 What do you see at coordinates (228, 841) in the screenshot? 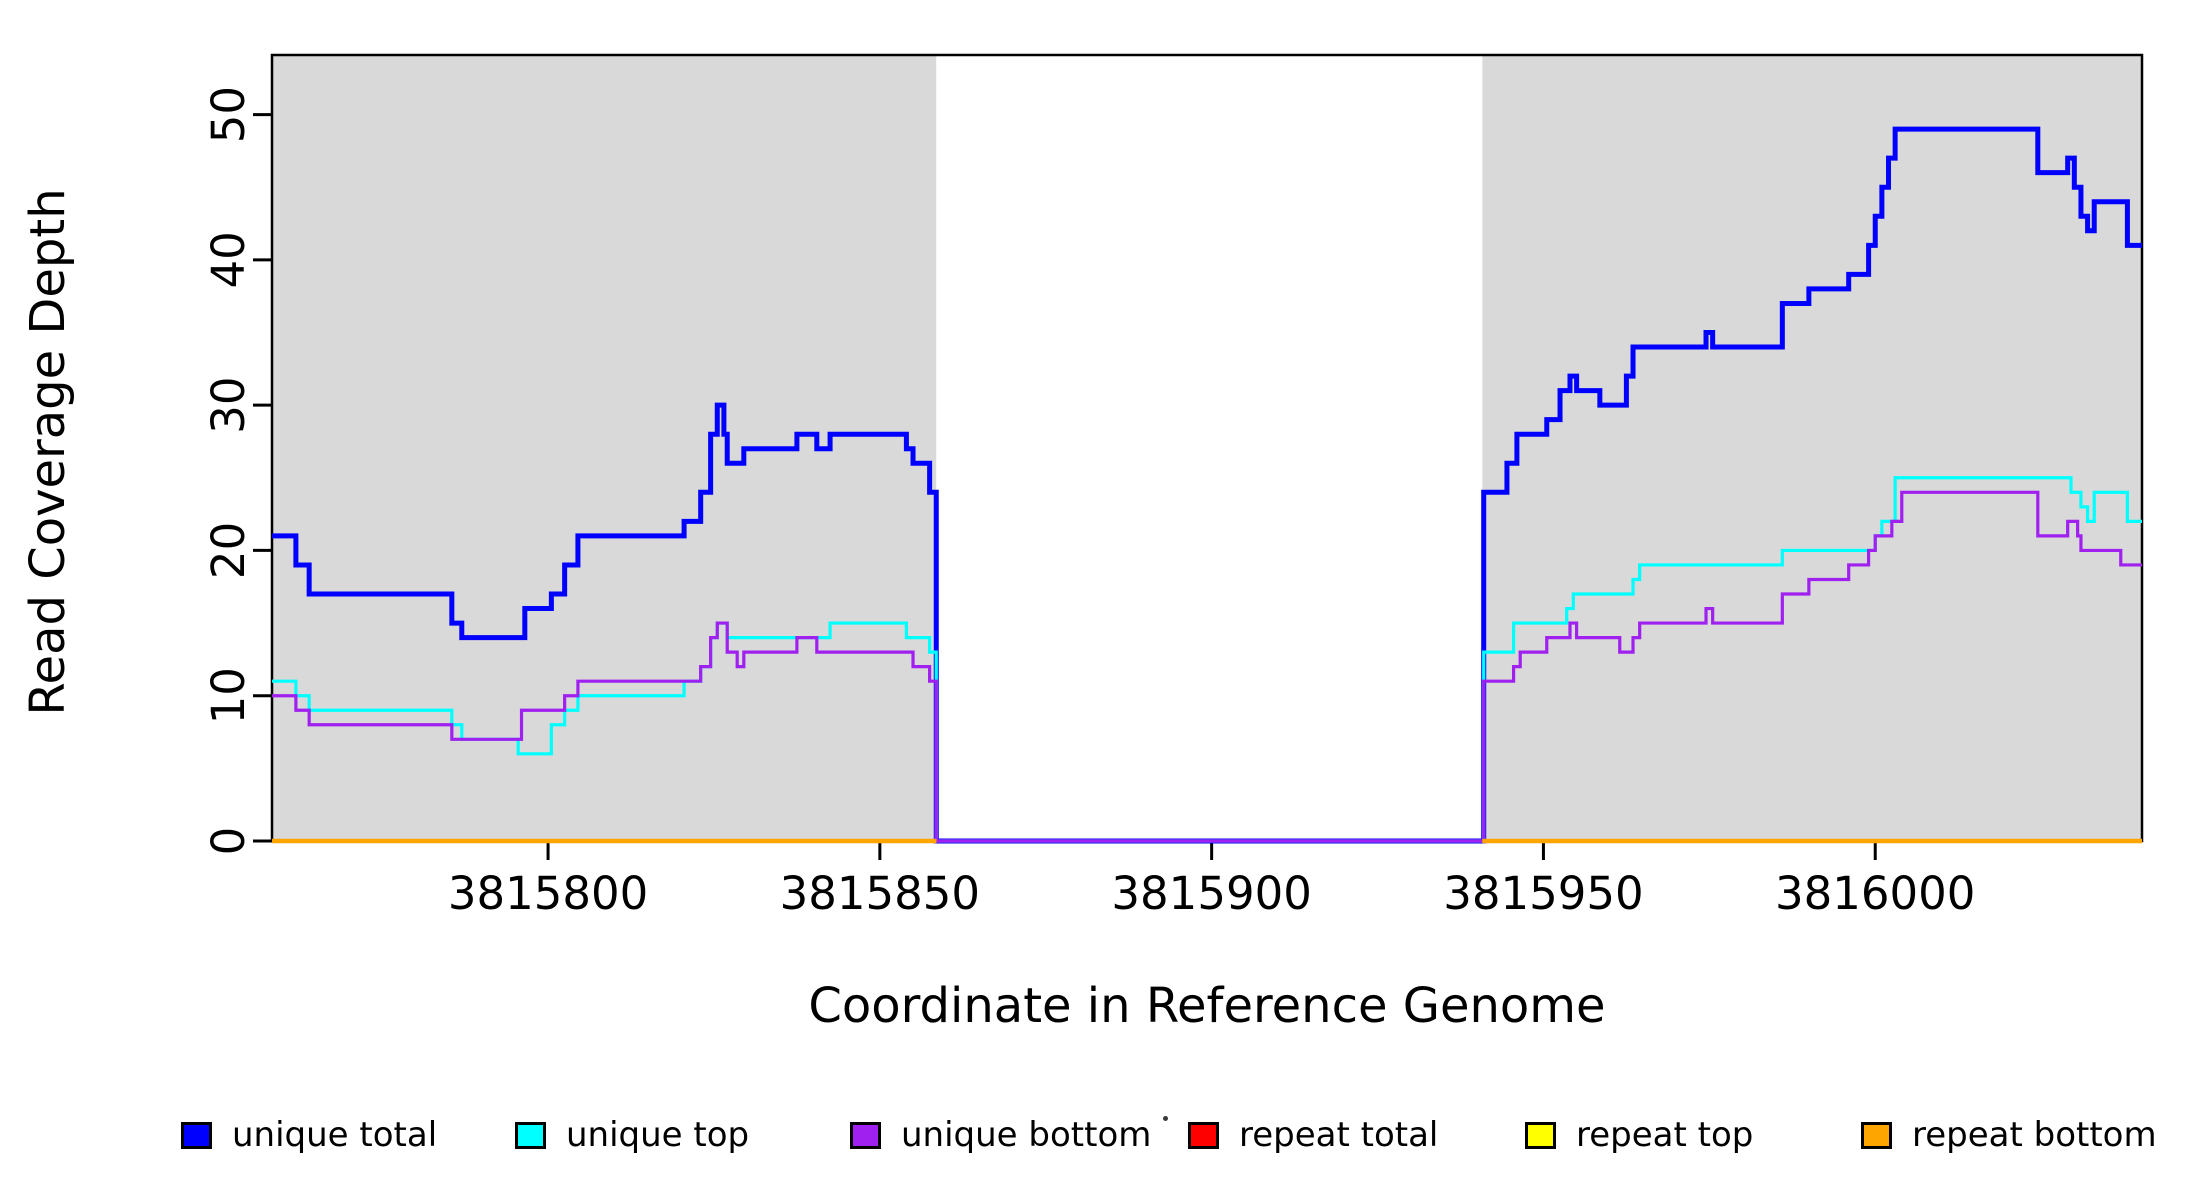
I see `y-tick-label: 0` at bounding box center [228, 841].